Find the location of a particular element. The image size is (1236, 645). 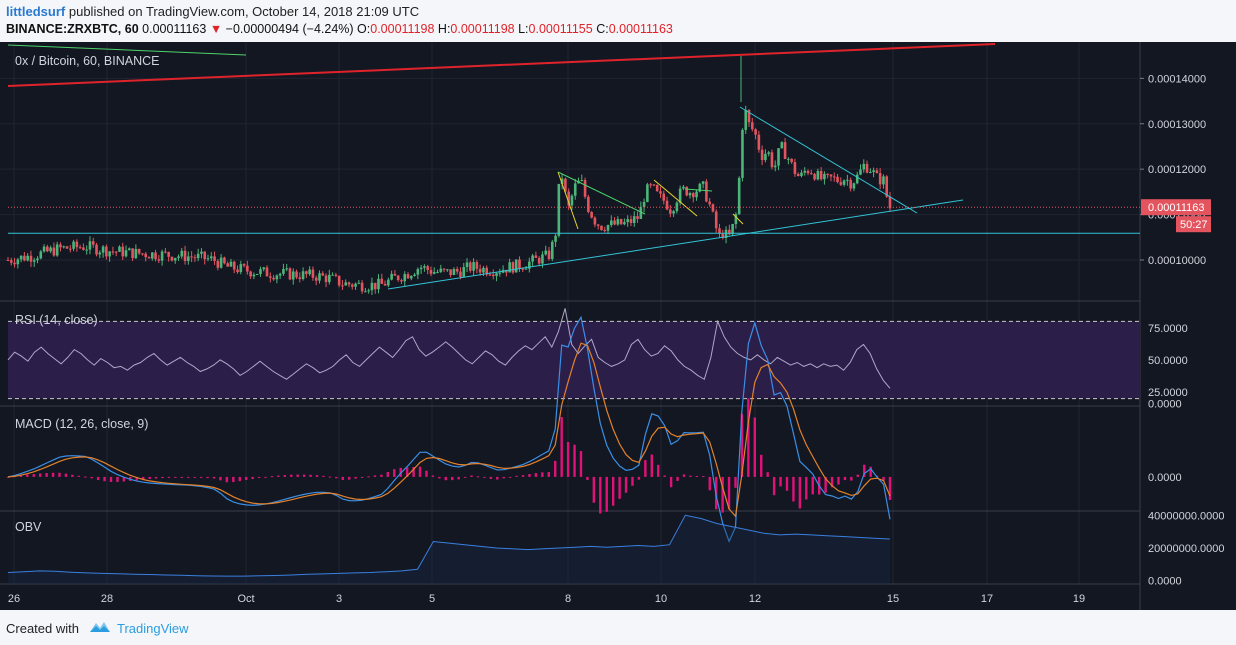

rsi-line is located at coordinates (449, 348).